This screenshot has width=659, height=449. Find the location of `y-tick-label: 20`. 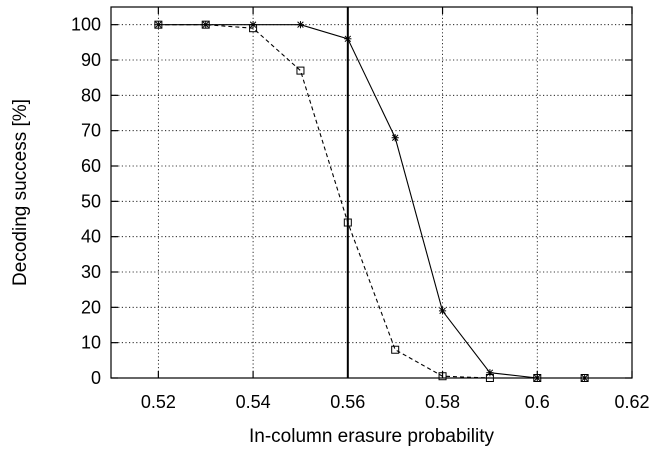

y-tick-label: 20 is located at coordinates (91, 307).